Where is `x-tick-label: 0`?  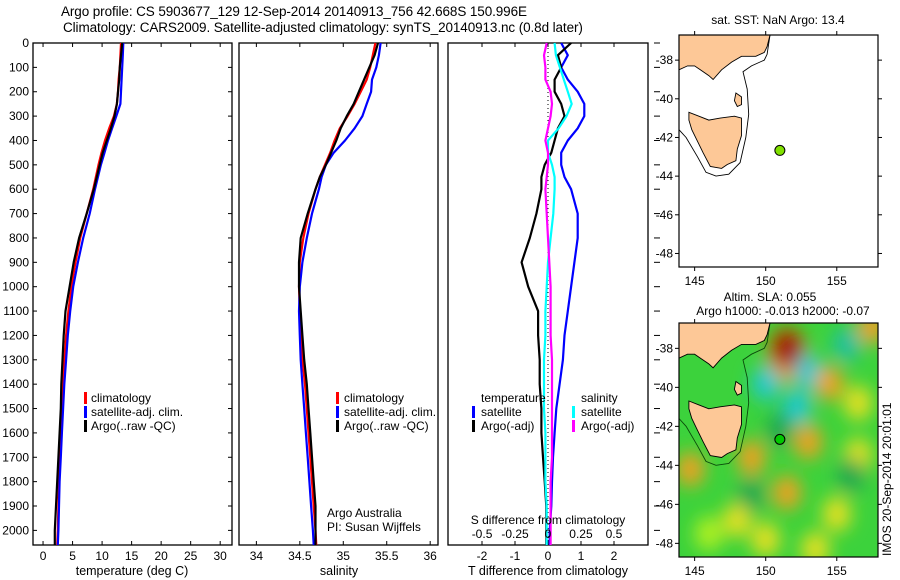
x-tick-label: 0 is located at coordinates (43, 556).